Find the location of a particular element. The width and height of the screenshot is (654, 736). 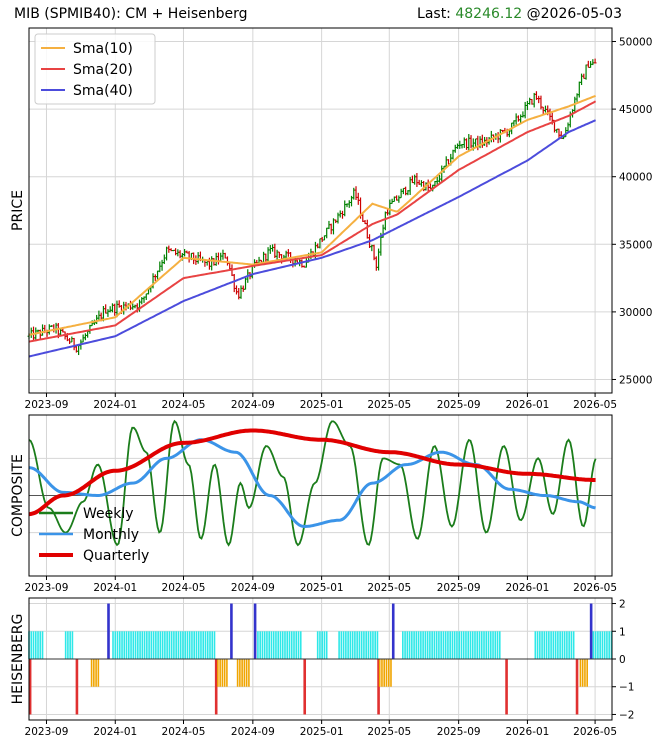

legend-entry: Quarterly is located at coordinates (116, 556).